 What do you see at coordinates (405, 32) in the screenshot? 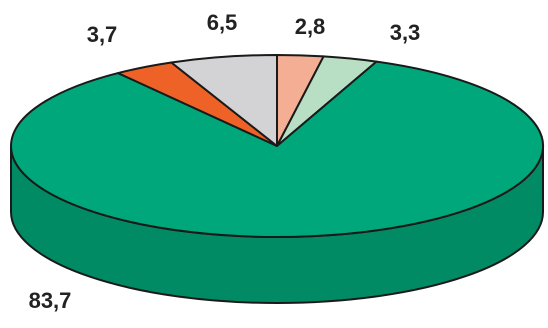
I see `slice-3-3-label: 3,3` at bounding box center [405, 32].